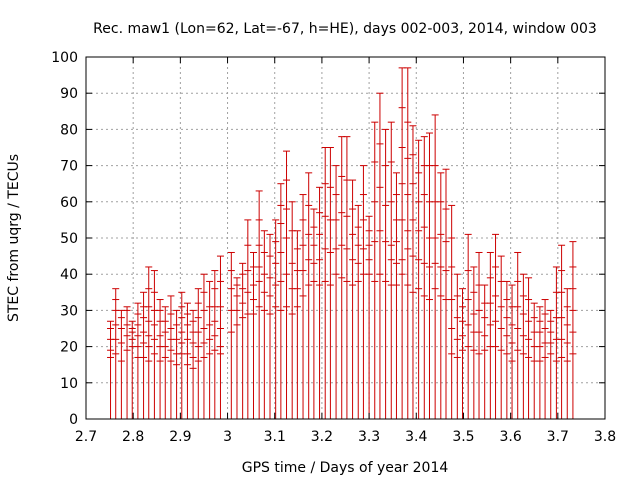  I want to click on x-tick-label: 2.7, so click(86, 437).